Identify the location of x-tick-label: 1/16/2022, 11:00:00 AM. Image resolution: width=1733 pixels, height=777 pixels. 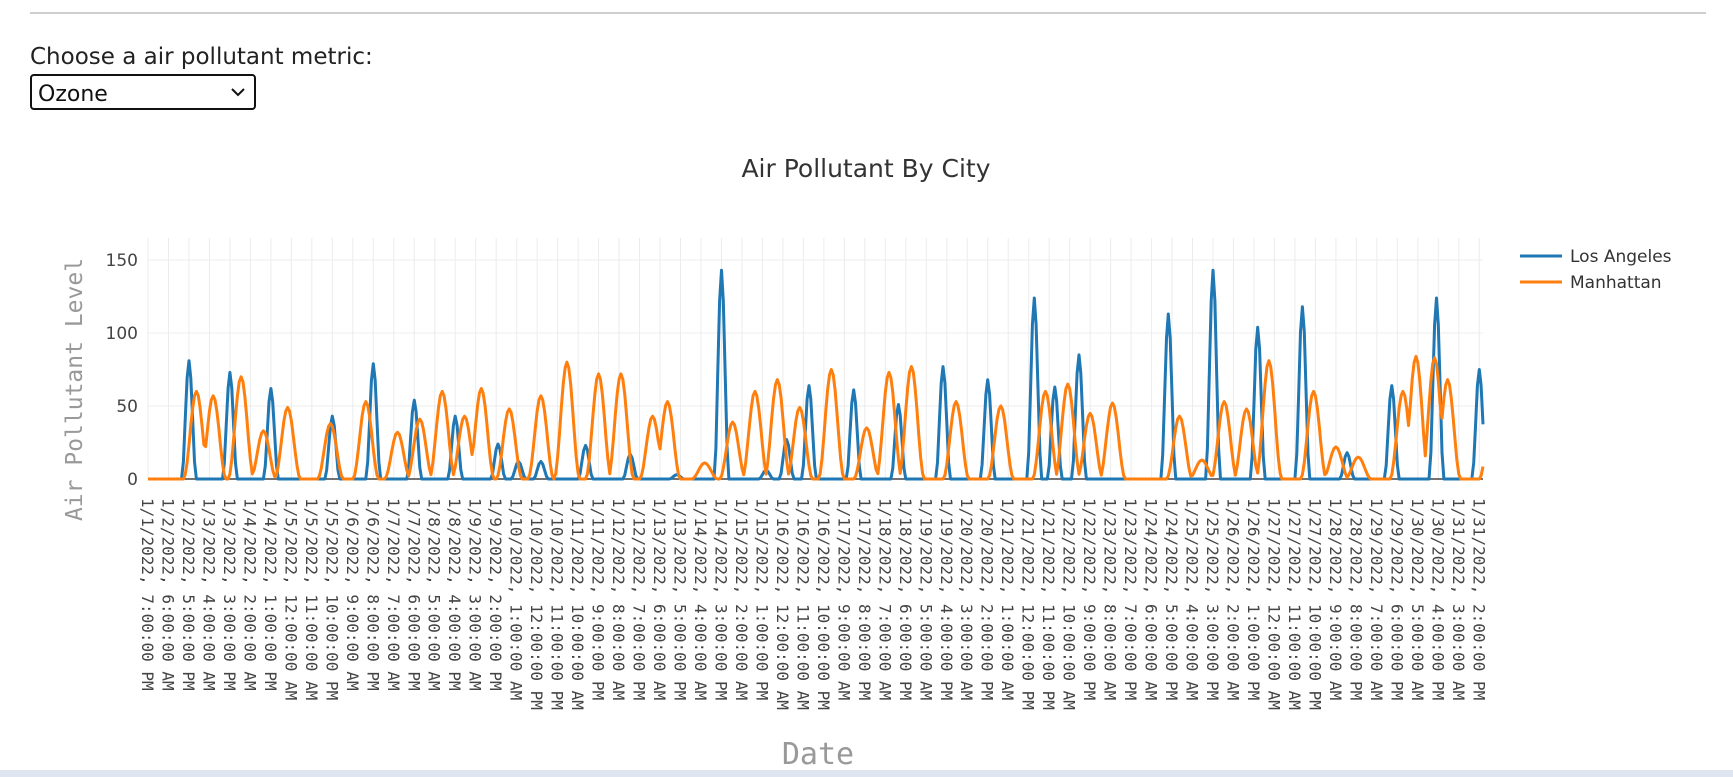
(802, 604).